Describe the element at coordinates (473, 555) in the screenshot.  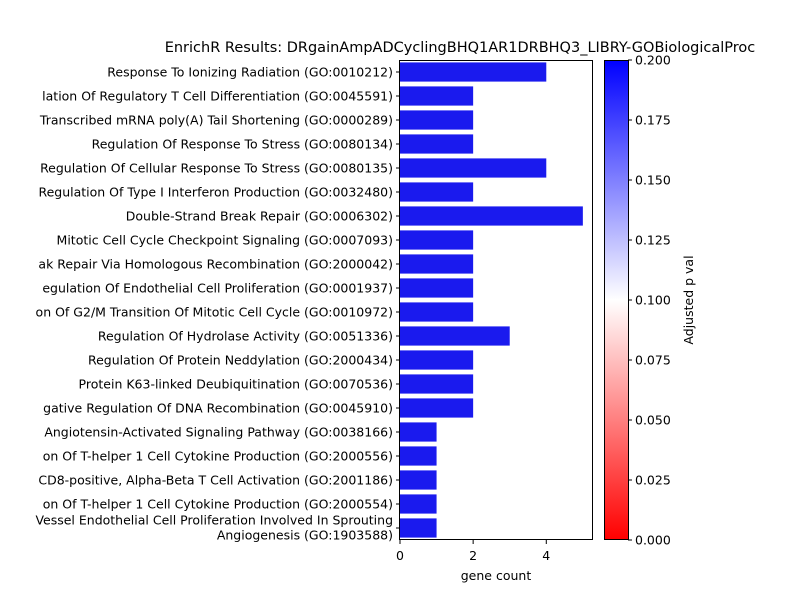
I see `x-tick-label: 2` at that location.